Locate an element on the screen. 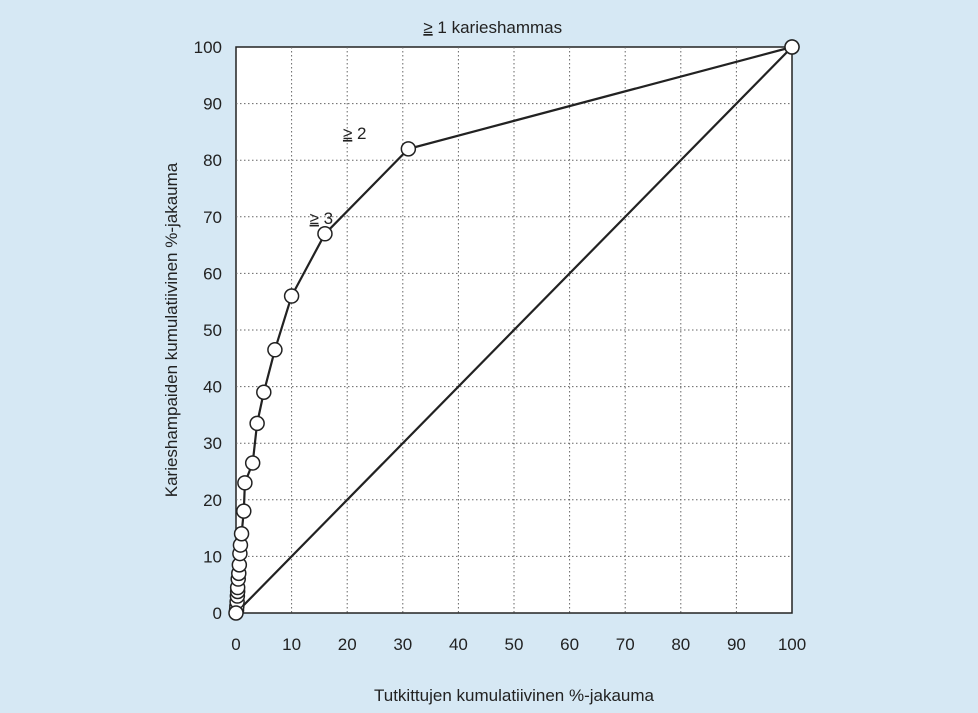 This screenshot has height=713, width=978. y-tick-label: 50 is located at coordinates (212, 330).